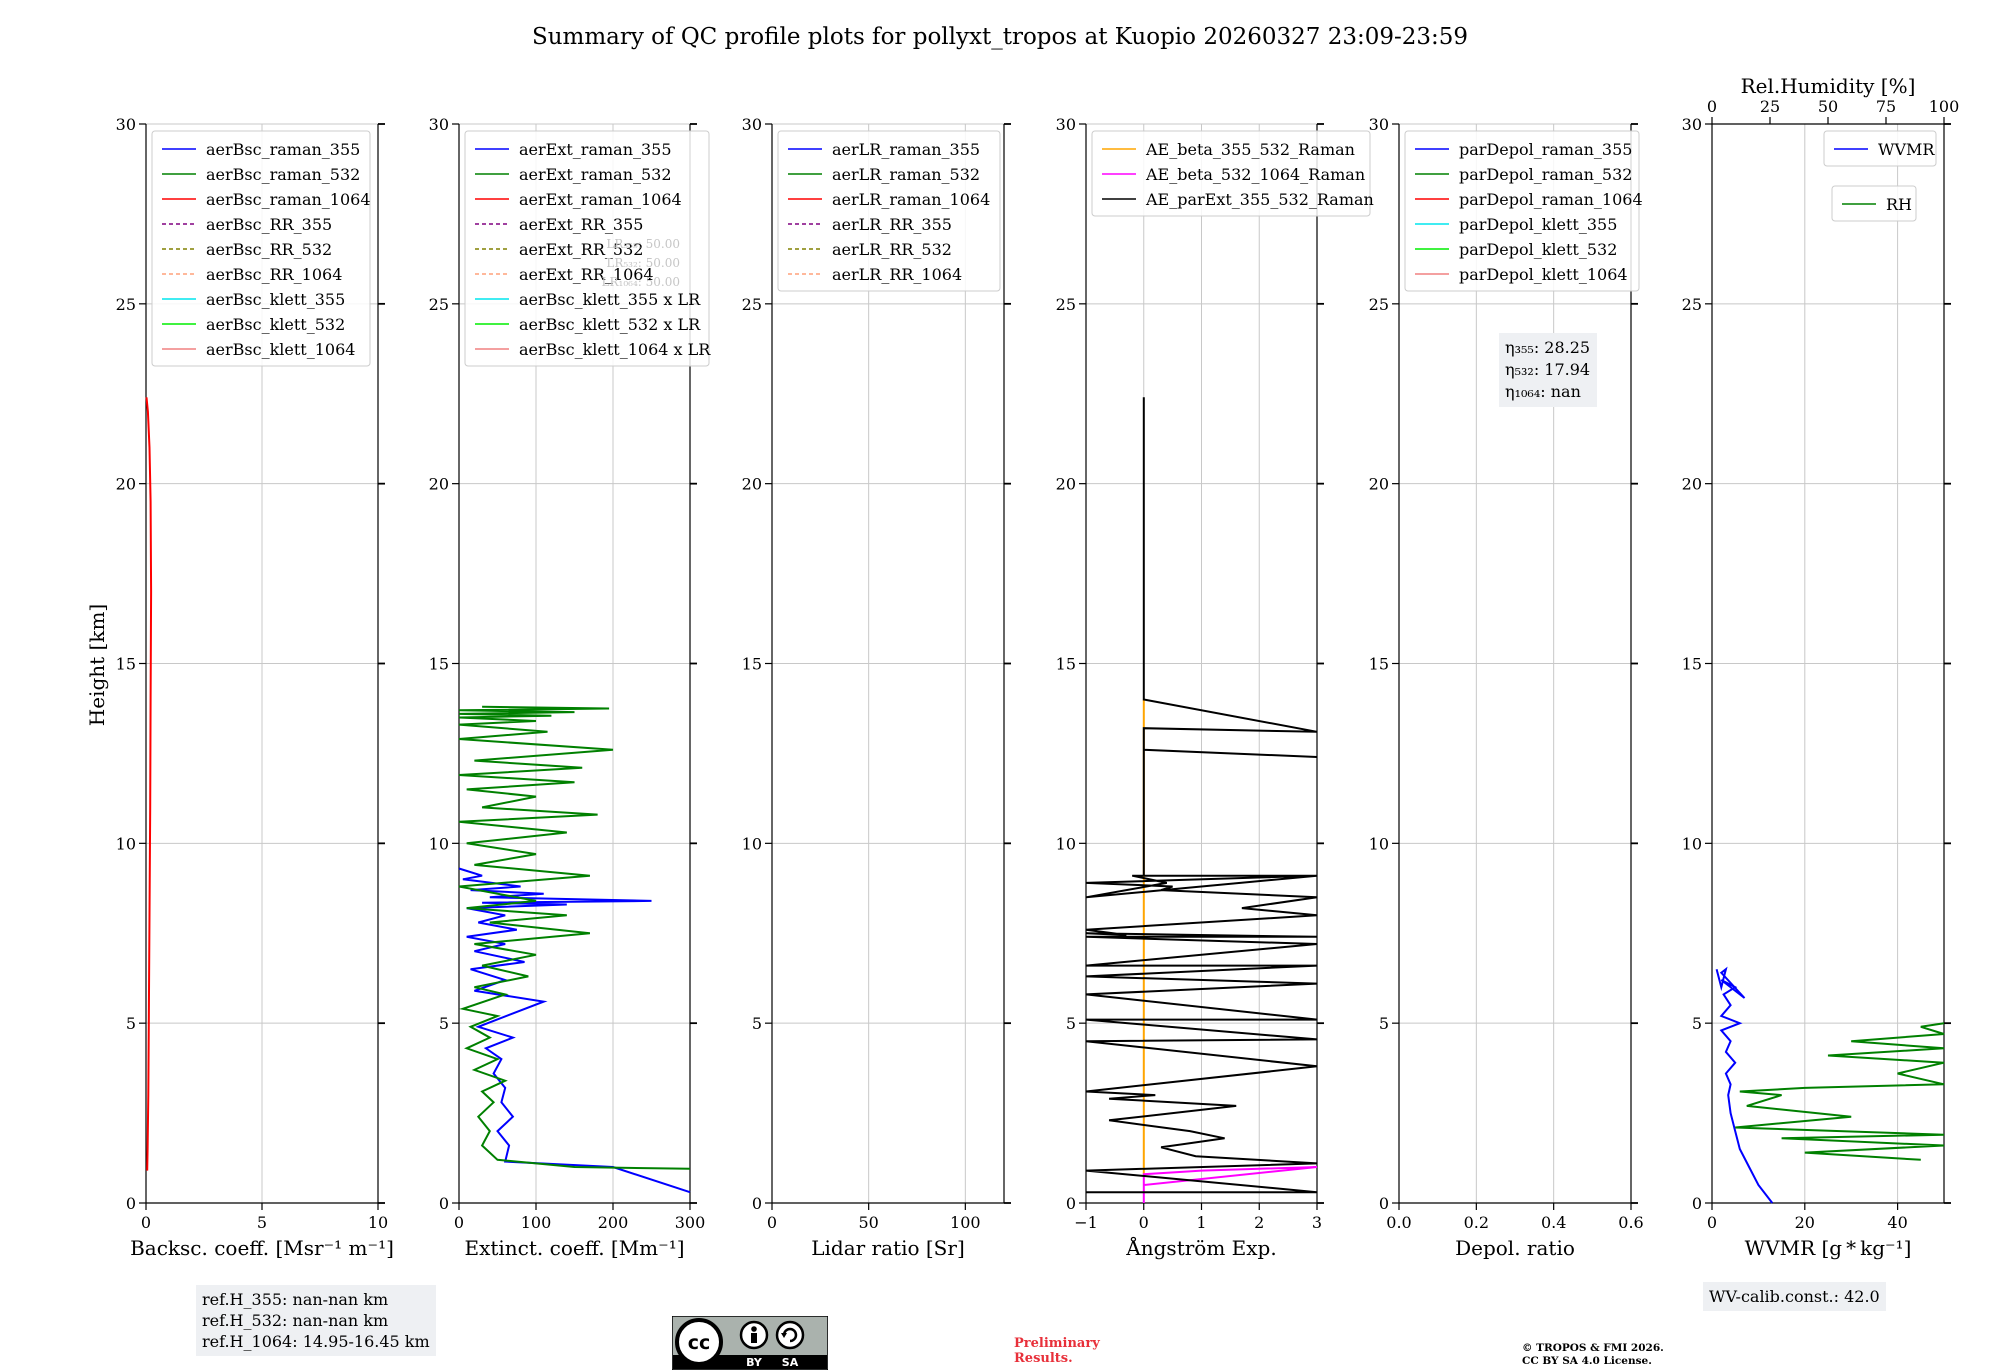 Image resolution: width=2000 pixels, height=1370 pixels. What do you see at coordinates (1255, 174) in the screenshot?
I see `legend-entry-label: AE_beta_532_1064_Raman` at bounding box center [1255, 174].